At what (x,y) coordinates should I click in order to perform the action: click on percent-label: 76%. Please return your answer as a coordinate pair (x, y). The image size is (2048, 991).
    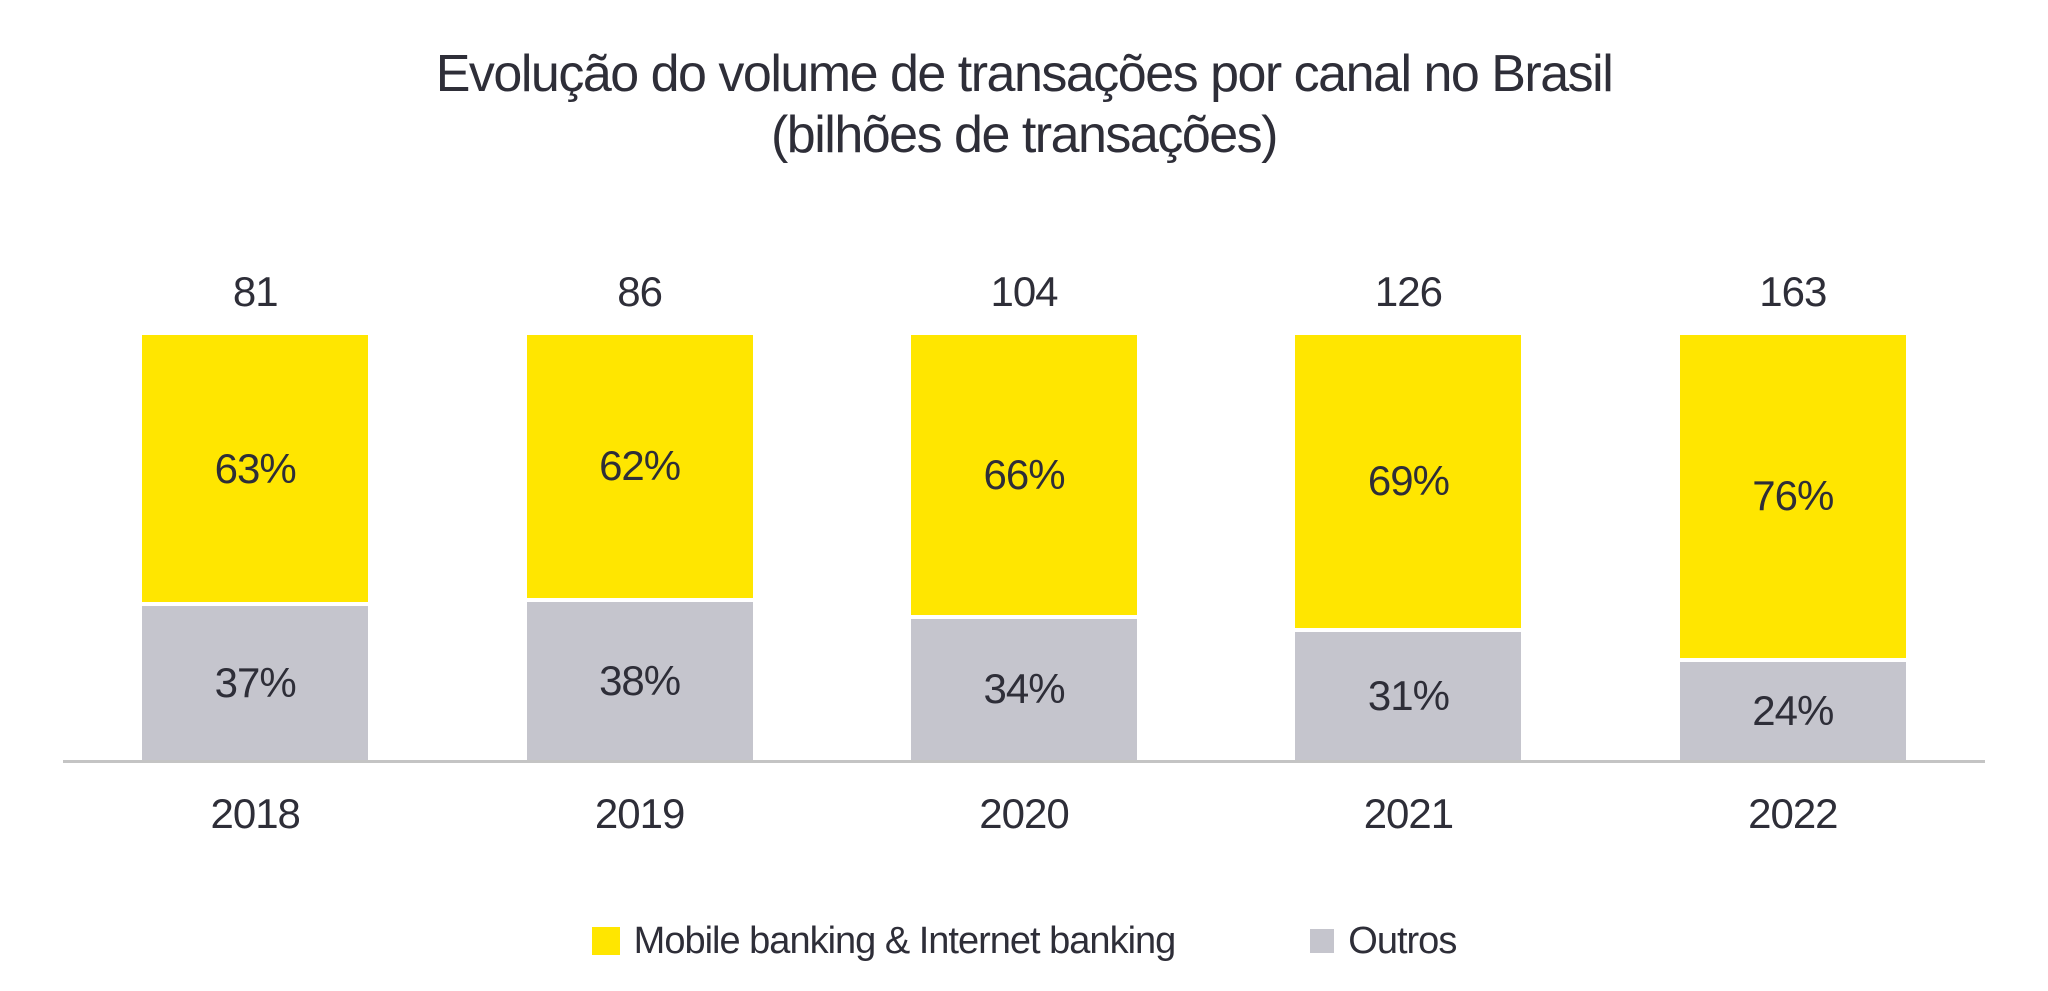
    Looking at the image, I should click on (1793, 496).